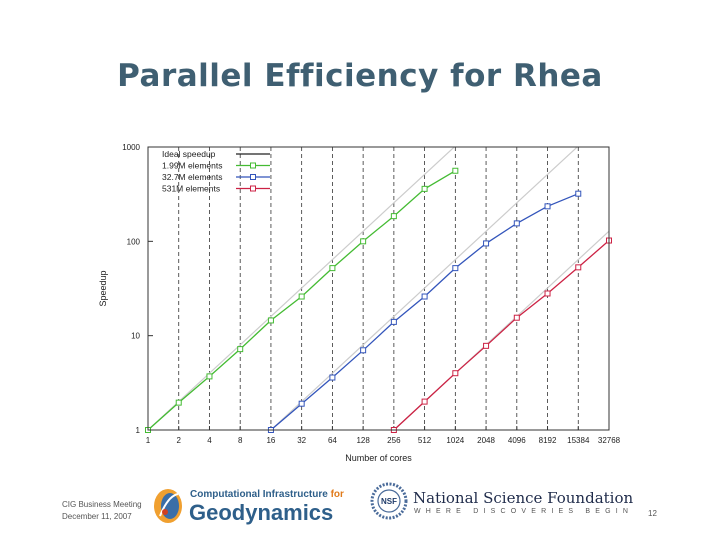 The height and width of the screenshot is (540, 720). I want to click on legend-label: Ideal speedup, so click(189, 154).